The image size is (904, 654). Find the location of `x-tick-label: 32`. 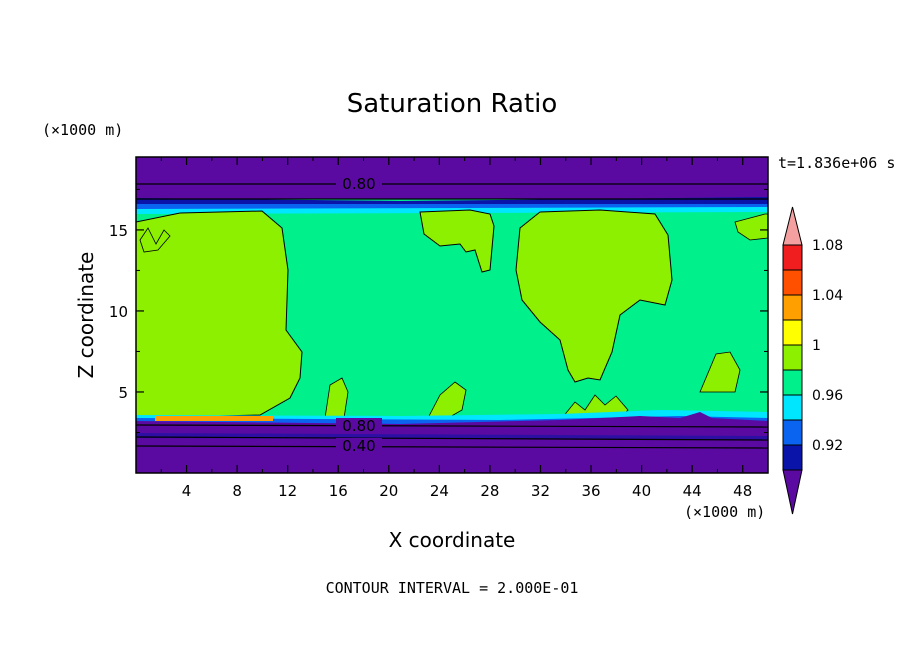

x-tick-label: 32 is located at coordinates (540, 491).